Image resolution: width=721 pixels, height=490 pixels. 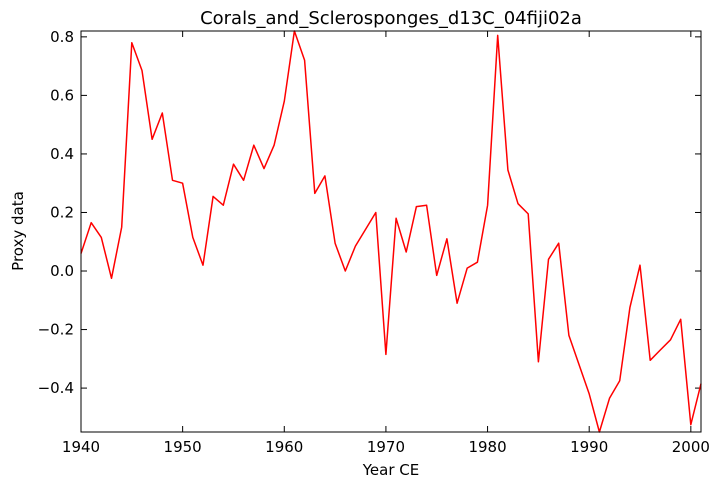 What do you see at coordinates (391, 18) in the screenshot?
I see `chart-title: Corals_and_Sclerosponges_d13C_04fiji02a` at bounding box center [391, 18].